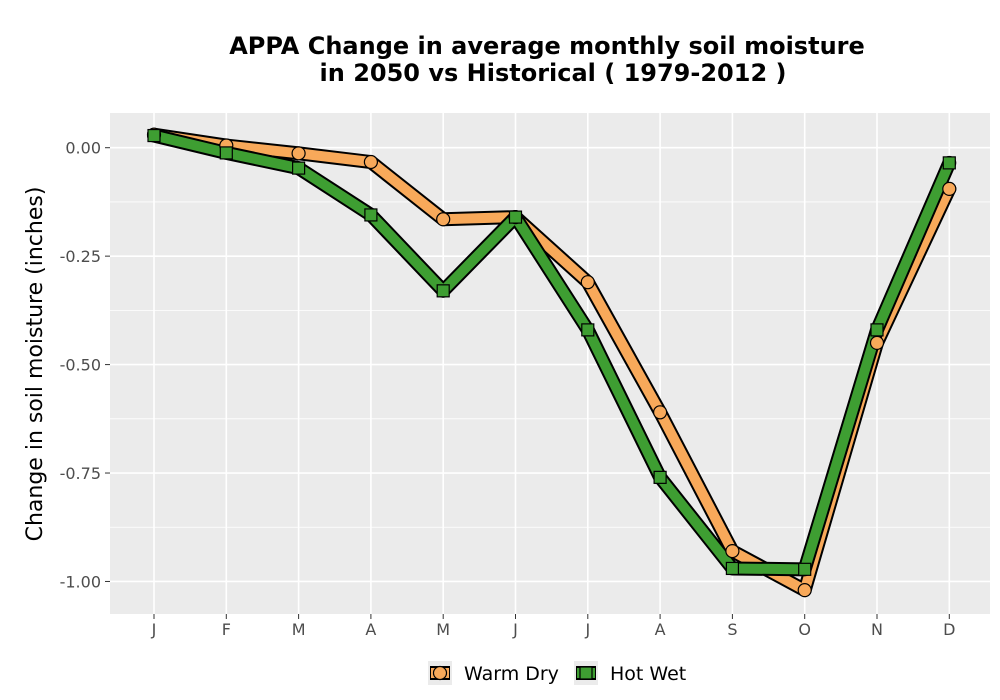  What do you see at coordinates (80, 256) in the screenshot?
I see `y-tick-label: -0.25` at bounding box center [80, 256].